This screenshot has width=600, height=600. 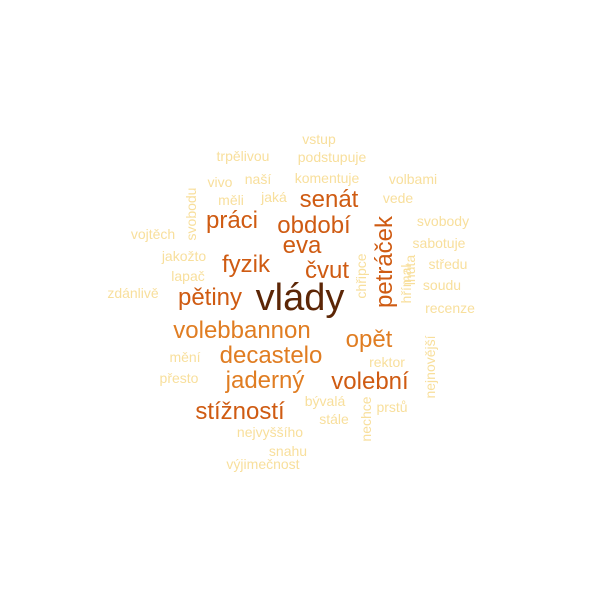 What do you see at coordinates (443, 221) in the screenshot?
I see `word-svobody: svobody` at bounding box center [443, 221].